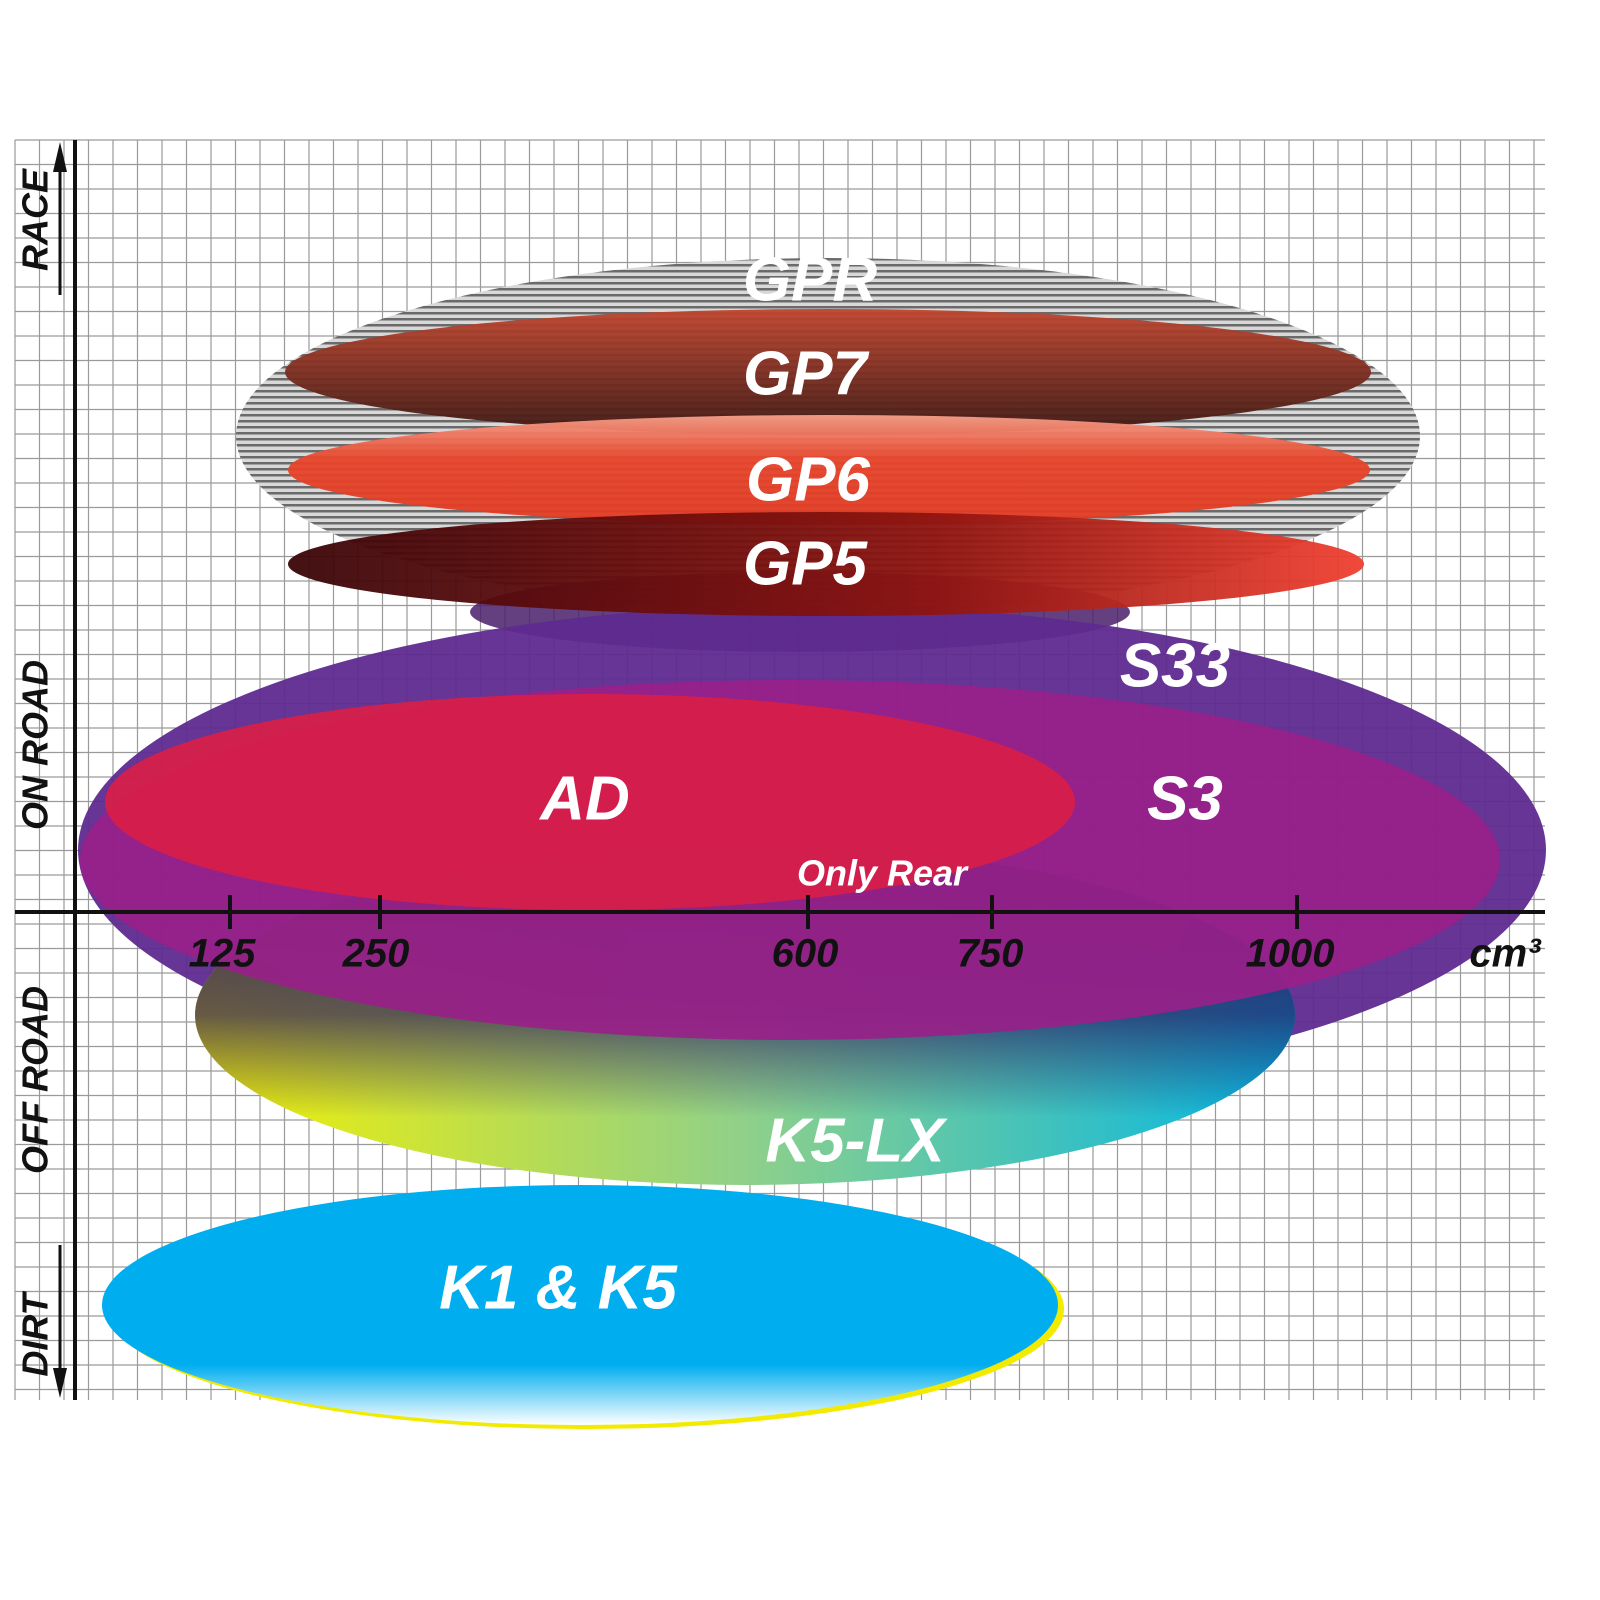 This screenshot has width=1600, height=1600. What do you see at coordinates (35, 1080) in the screenshot?
I see `y-label: OFF ROAD` at bounding box center [35, 1080].